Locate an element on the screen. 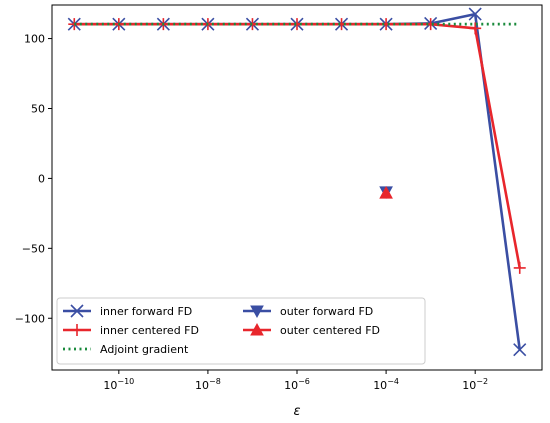  legend-entry-inner-centered-fd: inner centered FD is located at coordinates (131, 330).